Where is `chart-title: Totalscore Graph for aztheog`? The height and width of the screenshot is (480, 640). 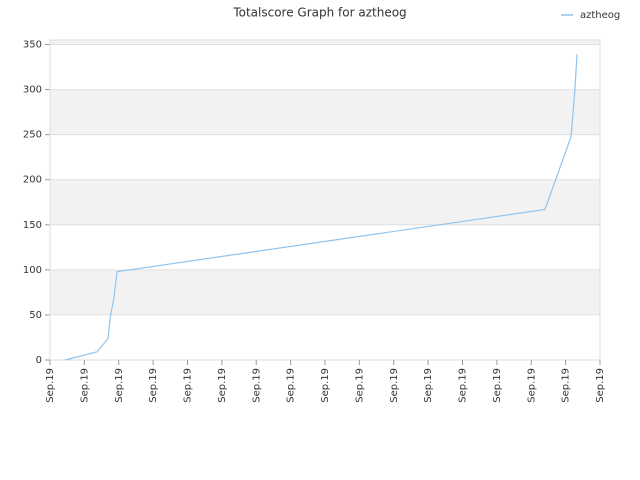 chart-title: Totalscore Graph for aztheog is located at coordinates (319, 13).